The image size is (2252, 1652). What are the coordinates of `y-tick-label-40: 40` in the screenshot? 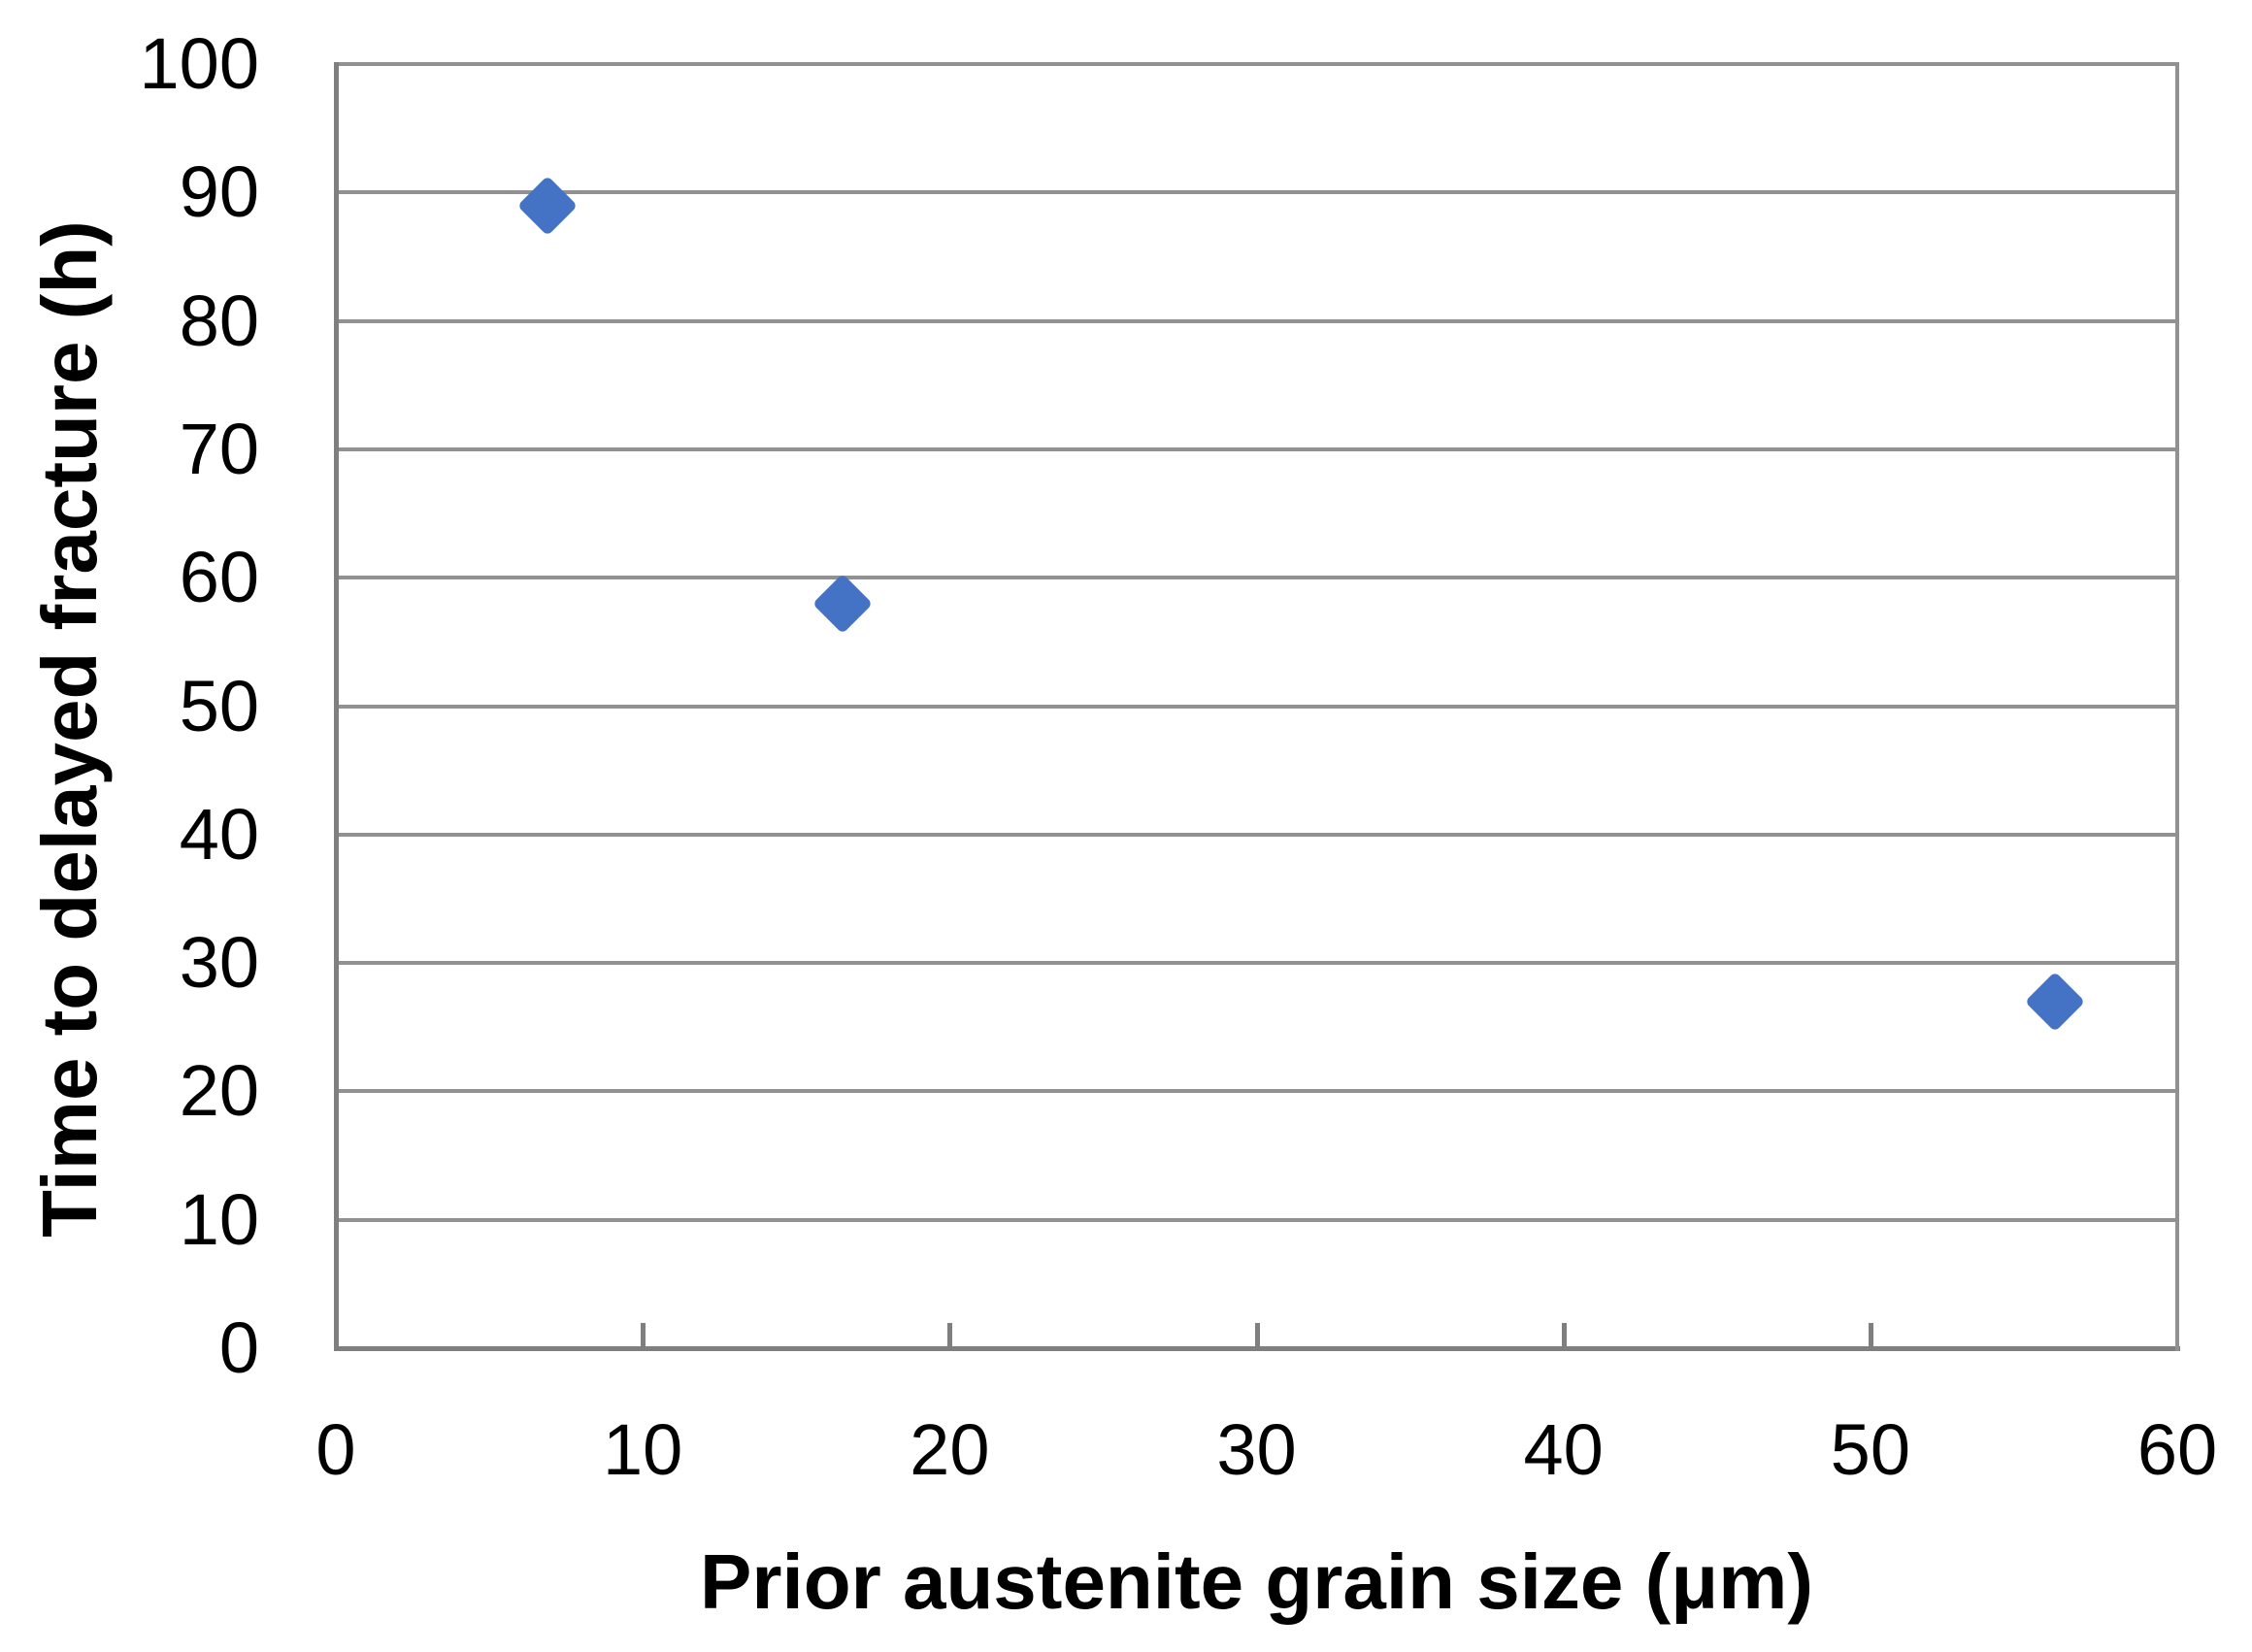 It's located at (219, 834).